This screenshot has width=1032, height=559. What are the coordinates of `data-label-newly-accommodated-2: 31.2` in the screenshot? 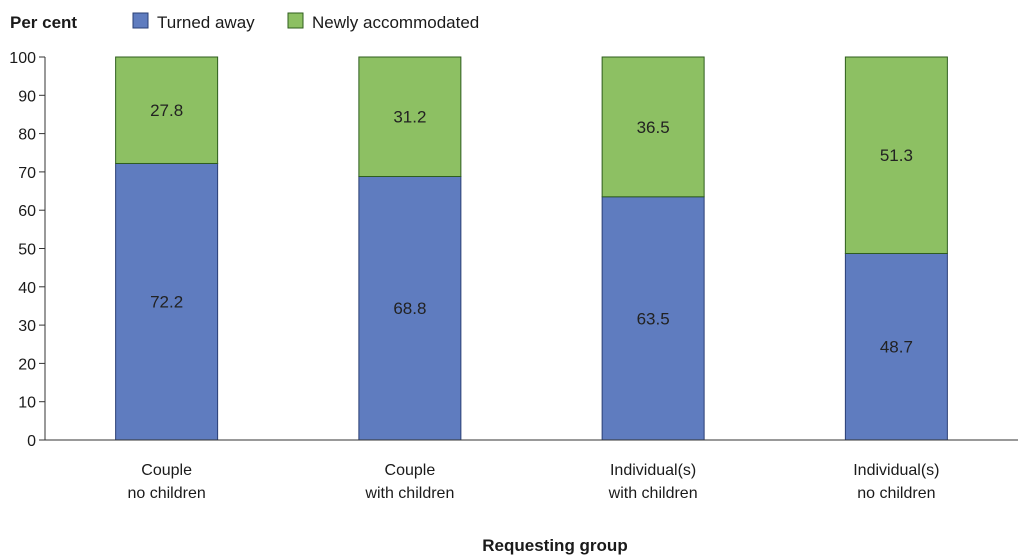 It's located at (409, 117).